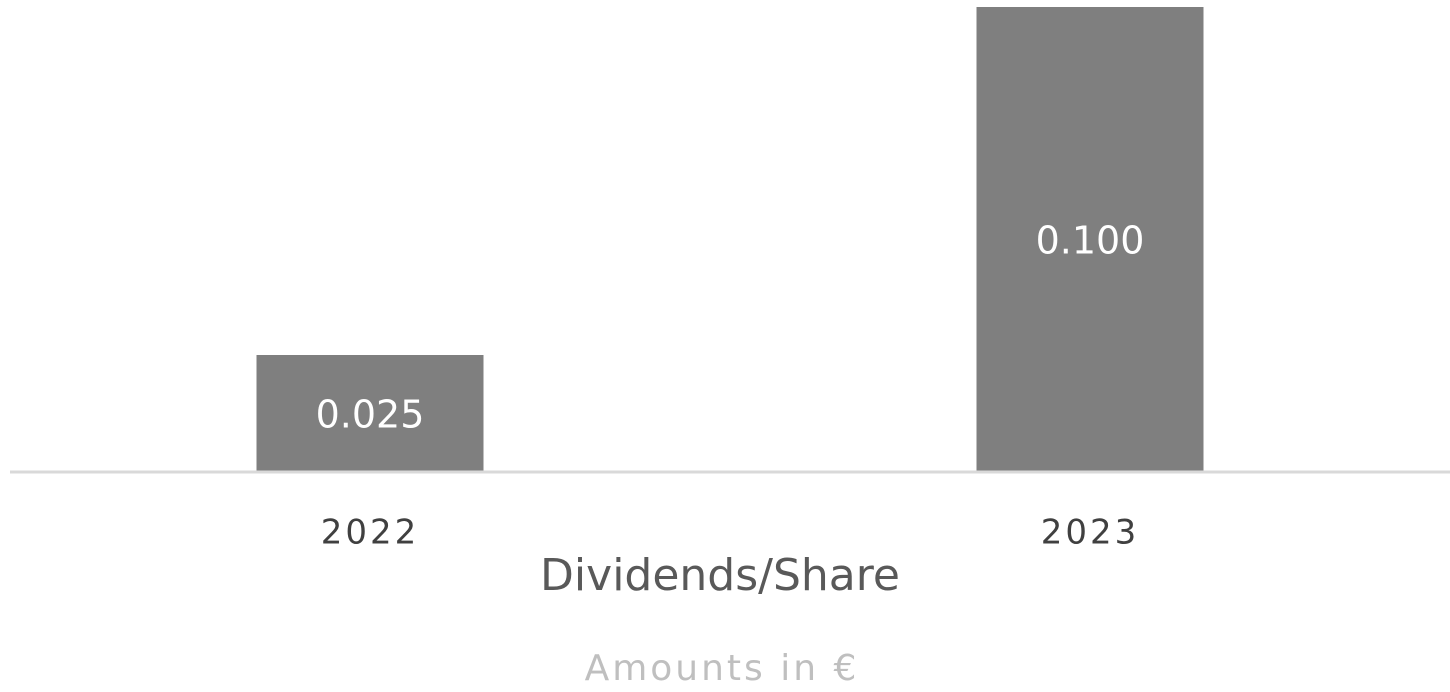  What do you see at coordinates (722, 668) in the screenshot?
I see `chart-subtitle: Amounts in €` at bounding box center [722, 668].